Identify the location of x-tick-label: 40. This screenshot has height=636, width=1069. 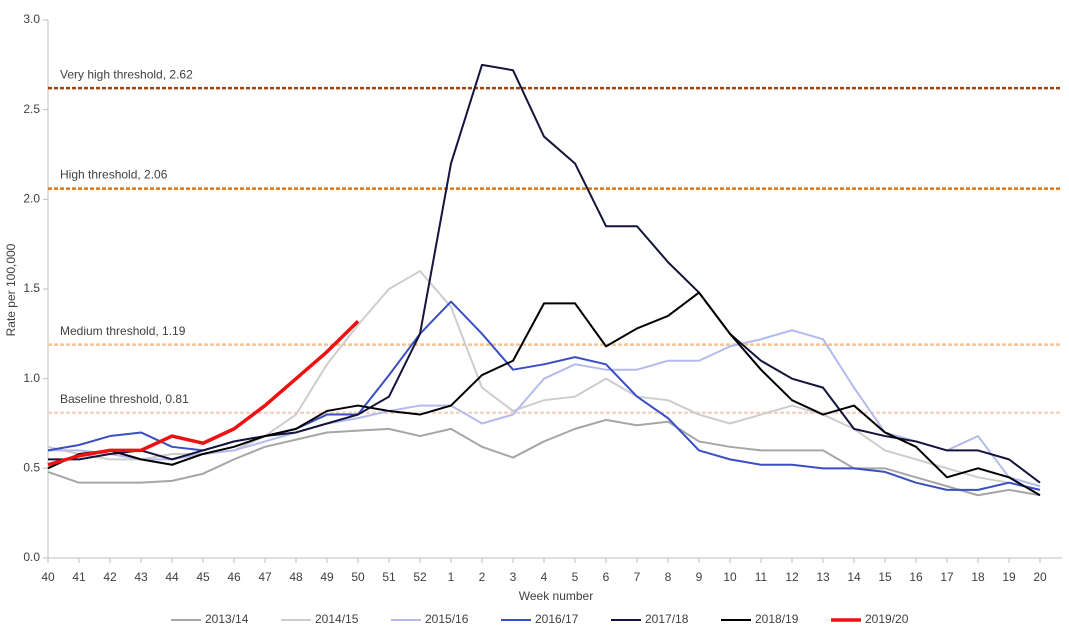
(48, 577).